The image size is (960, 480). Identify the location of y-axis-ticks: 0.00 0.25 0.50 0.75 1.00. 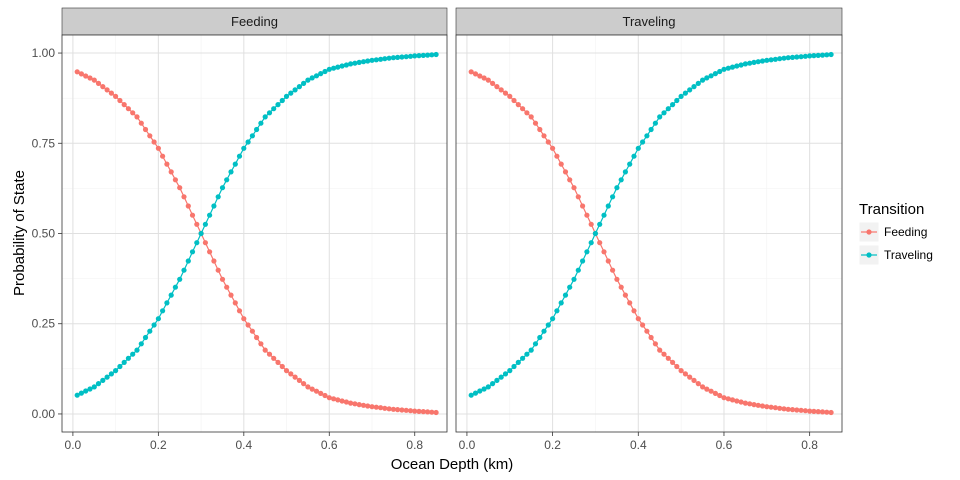
(47, 233).